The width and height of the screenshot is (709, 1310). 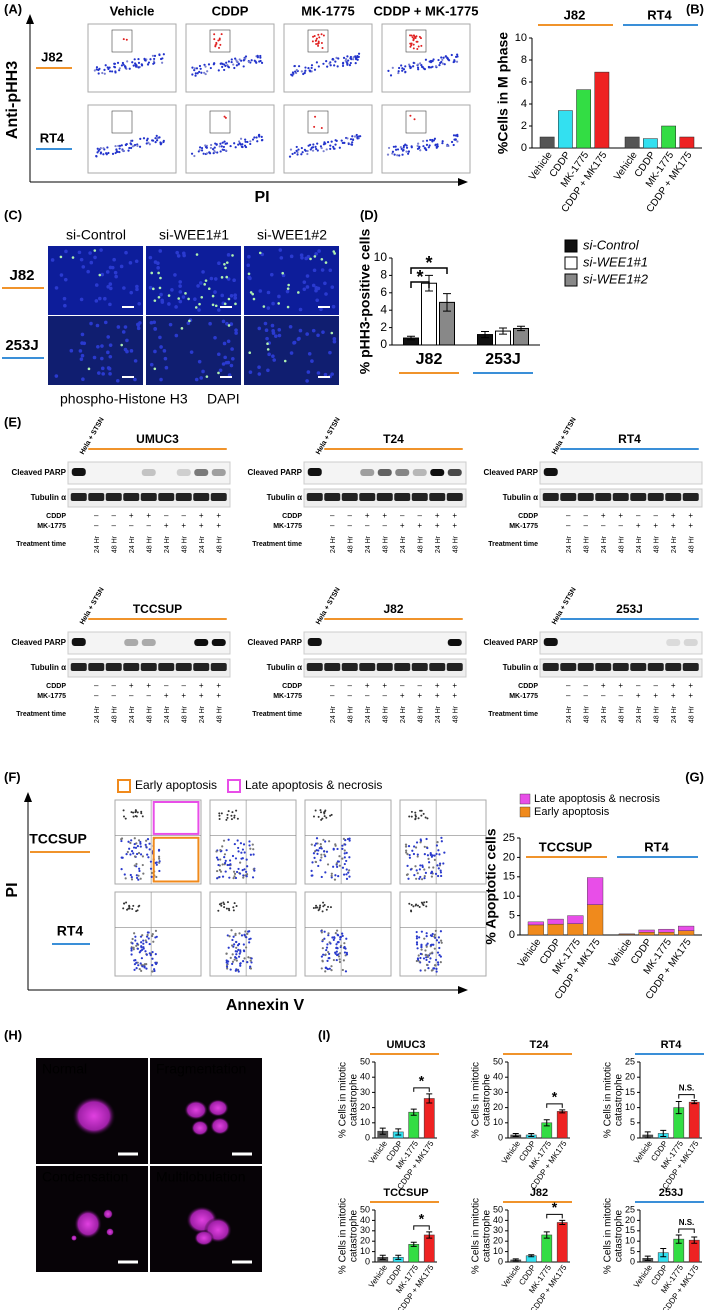 I want to click on arrow-head, so click(x=28, y=797).